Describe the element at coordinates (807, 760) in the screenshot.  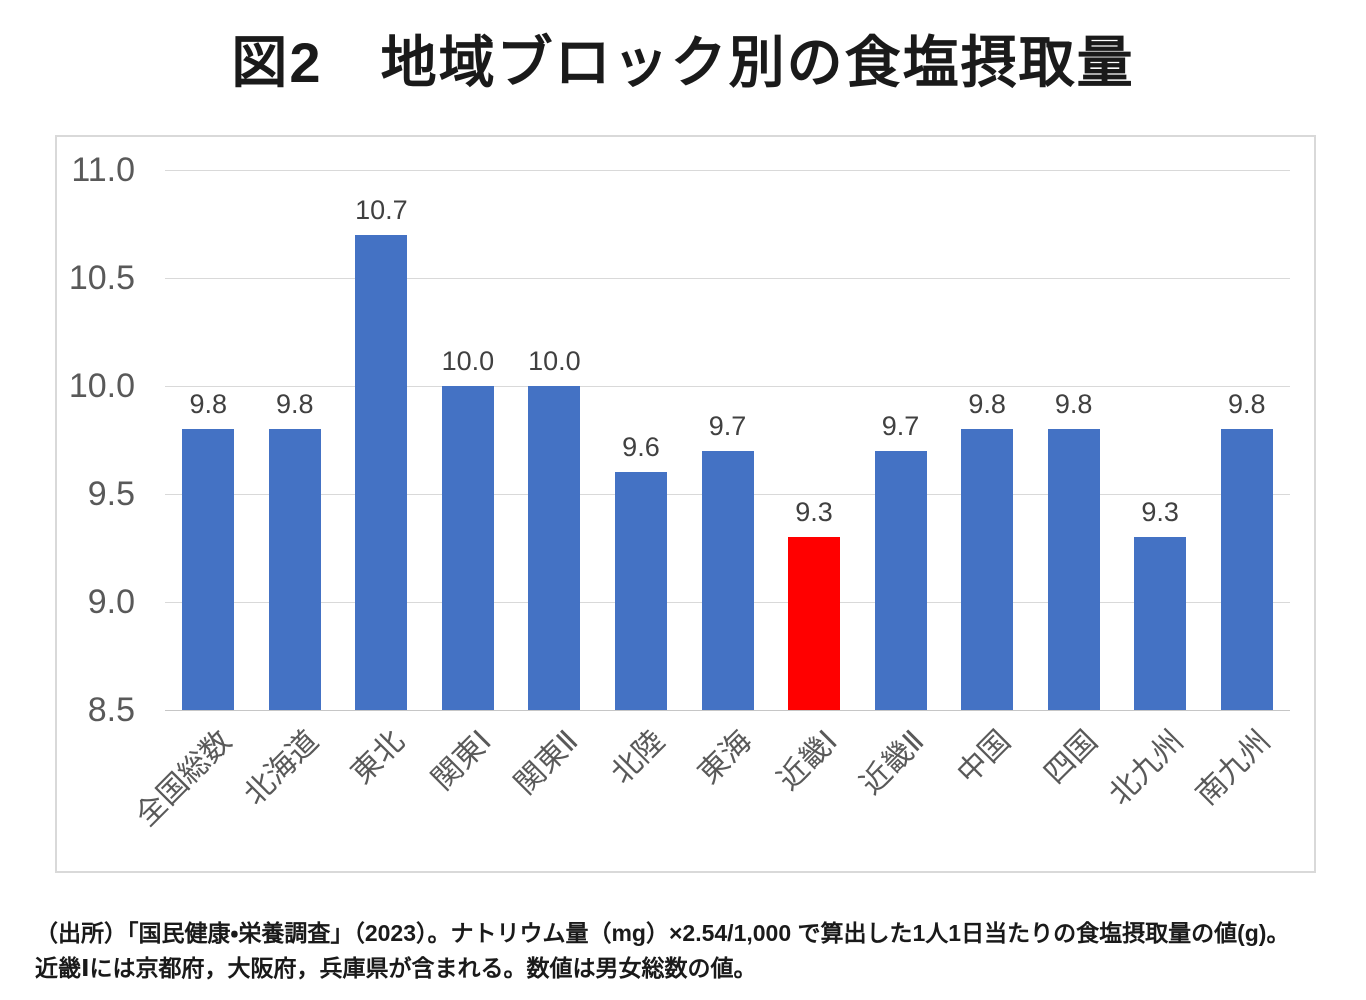
I see `x-axis-label-近畿Ⅰ: 近畿Ⅰ` at that location.